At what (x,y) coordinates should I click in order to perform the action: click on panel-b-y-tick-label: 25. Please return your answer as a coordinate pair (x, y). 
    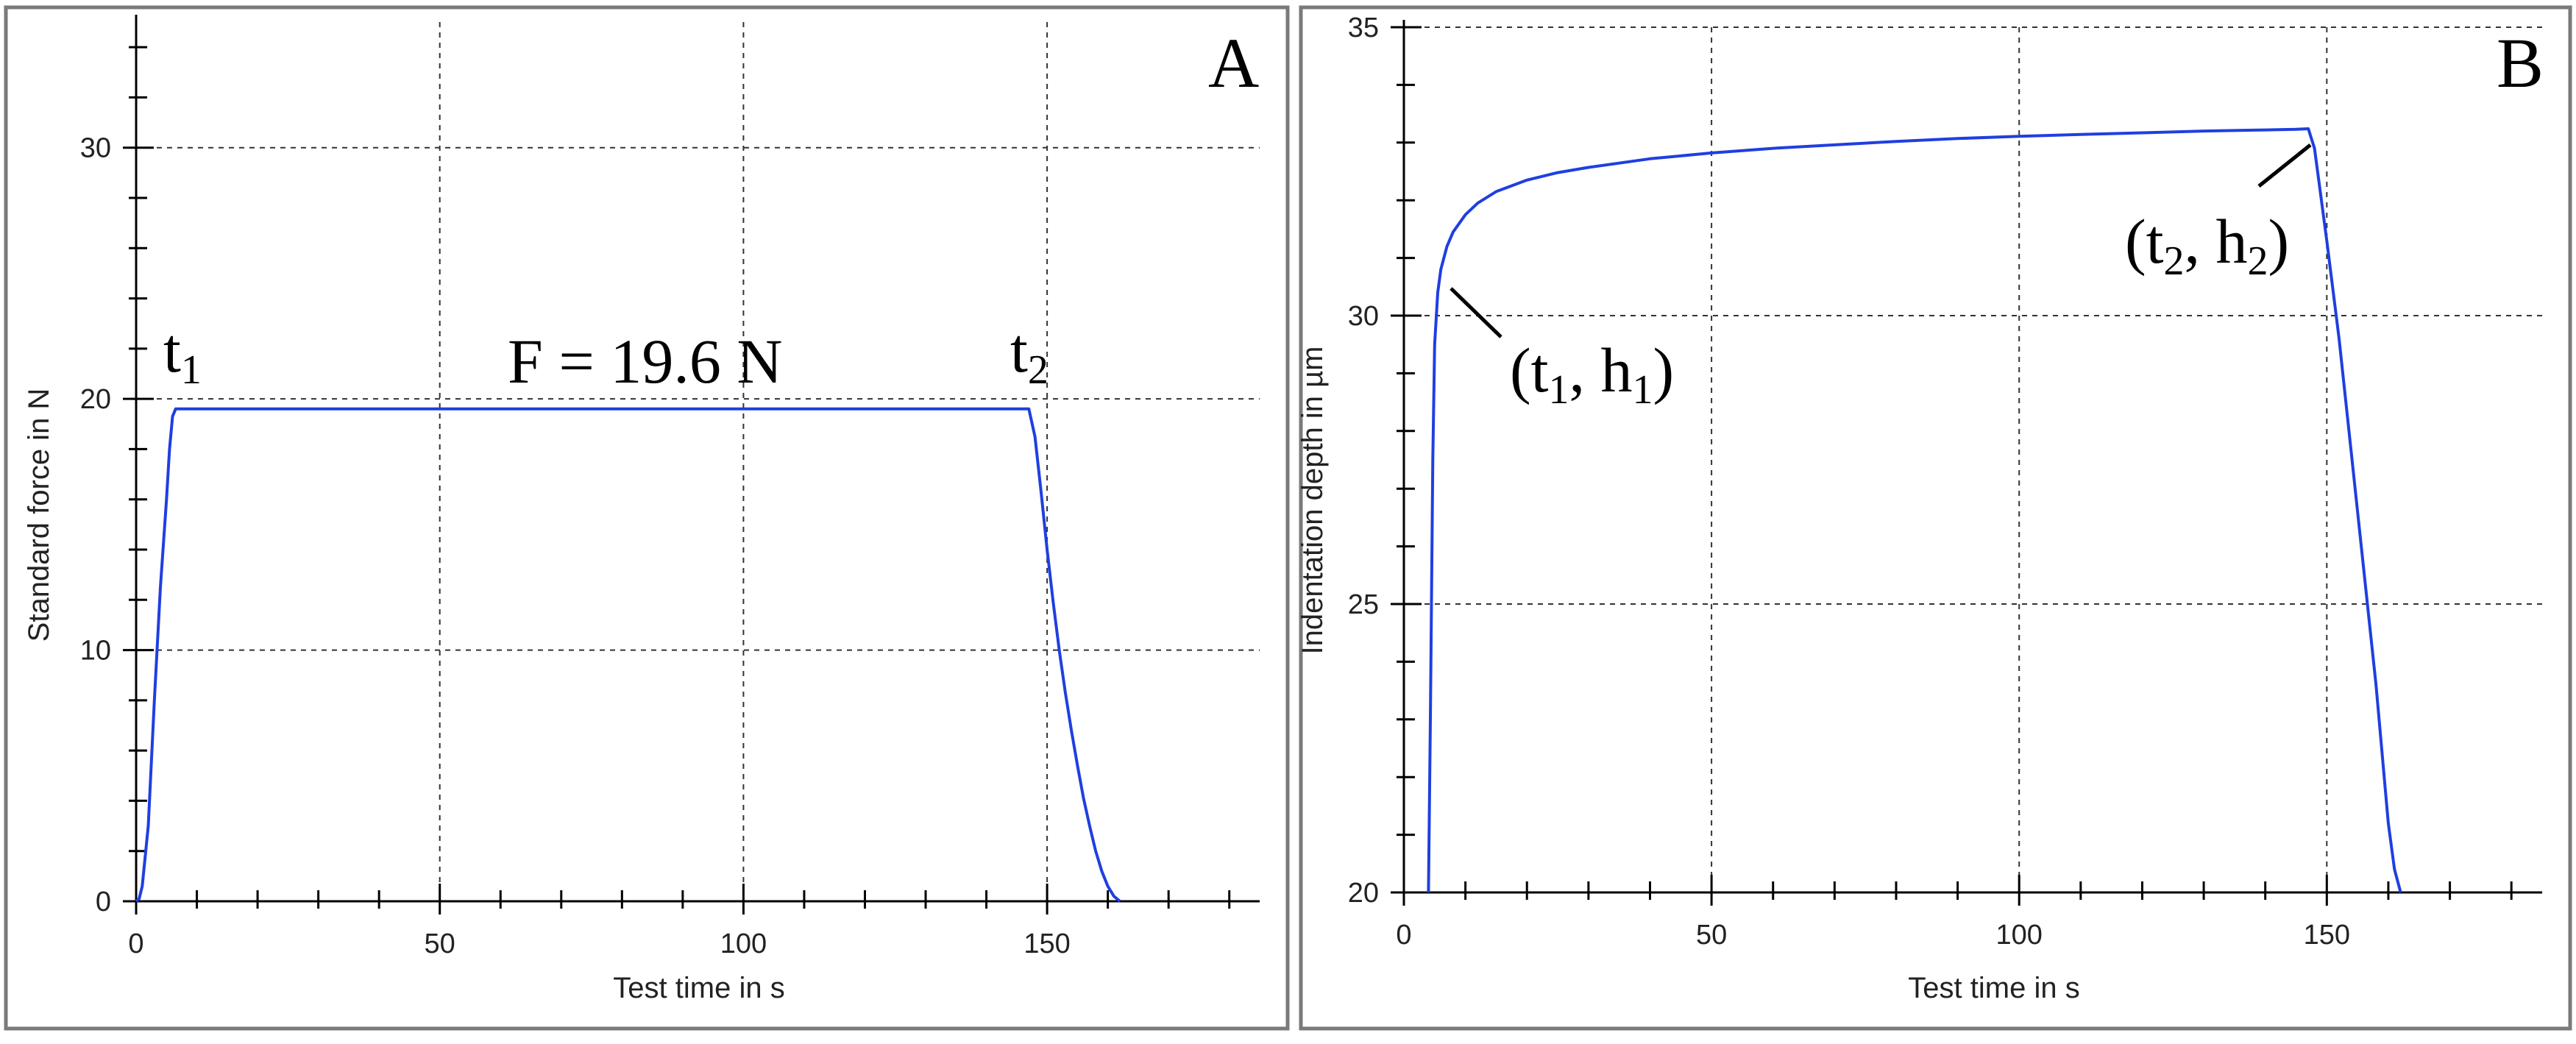
    Looking at the image, I should click on (1363, 604).